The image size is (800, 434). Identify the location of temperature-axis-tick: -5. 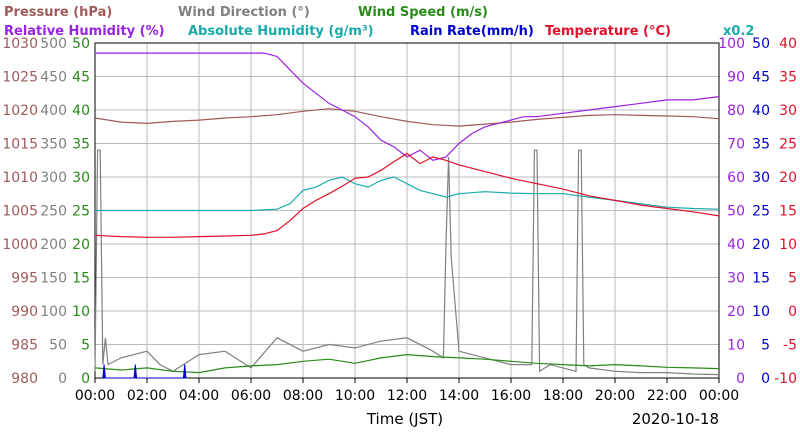
(790, 346).